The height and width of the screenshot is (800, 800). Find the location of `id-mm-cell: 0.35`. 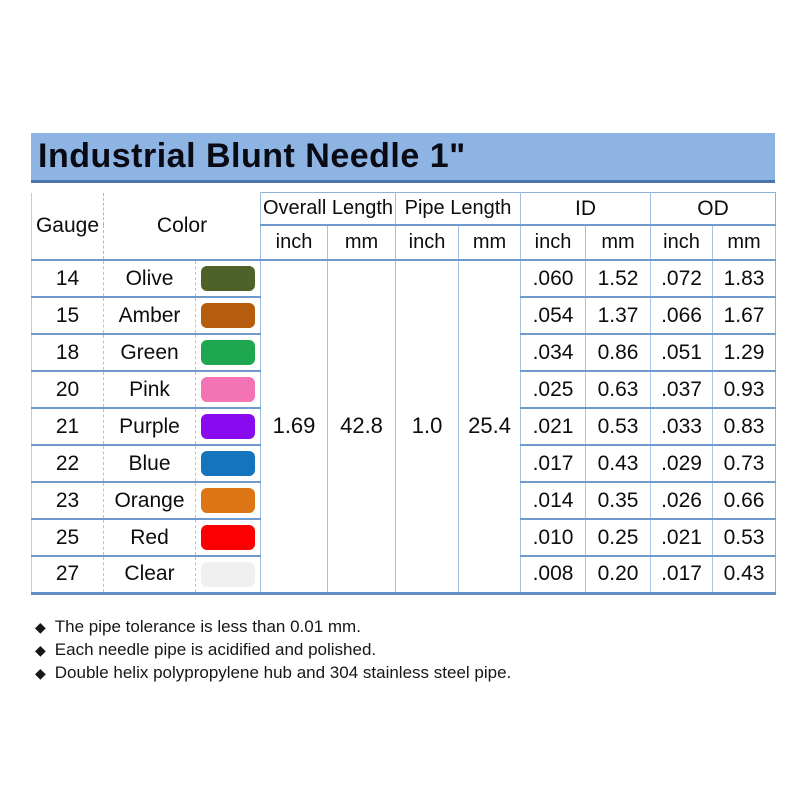

id-mm-cell: 0.35 is located at coordinates (618, 500).